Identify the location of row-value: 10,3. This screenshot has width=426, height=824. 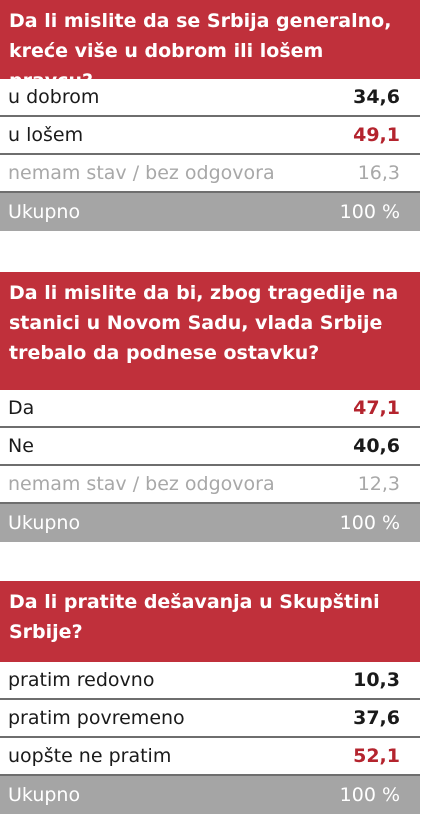
(376, 680).